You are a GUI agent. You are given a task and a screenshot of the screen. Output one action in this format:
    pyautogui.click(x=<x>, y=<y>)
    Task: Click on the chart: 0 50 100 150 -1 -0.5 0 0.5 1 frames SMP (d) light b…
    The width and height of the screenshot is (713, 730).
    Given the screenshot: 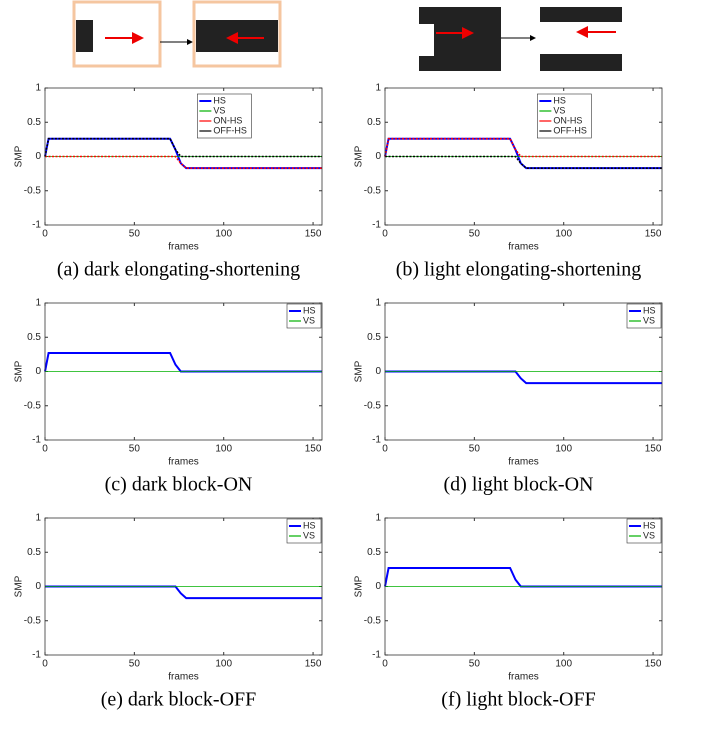 What is the action you would take?
    pyautogui.click(x=508, y=397)
    